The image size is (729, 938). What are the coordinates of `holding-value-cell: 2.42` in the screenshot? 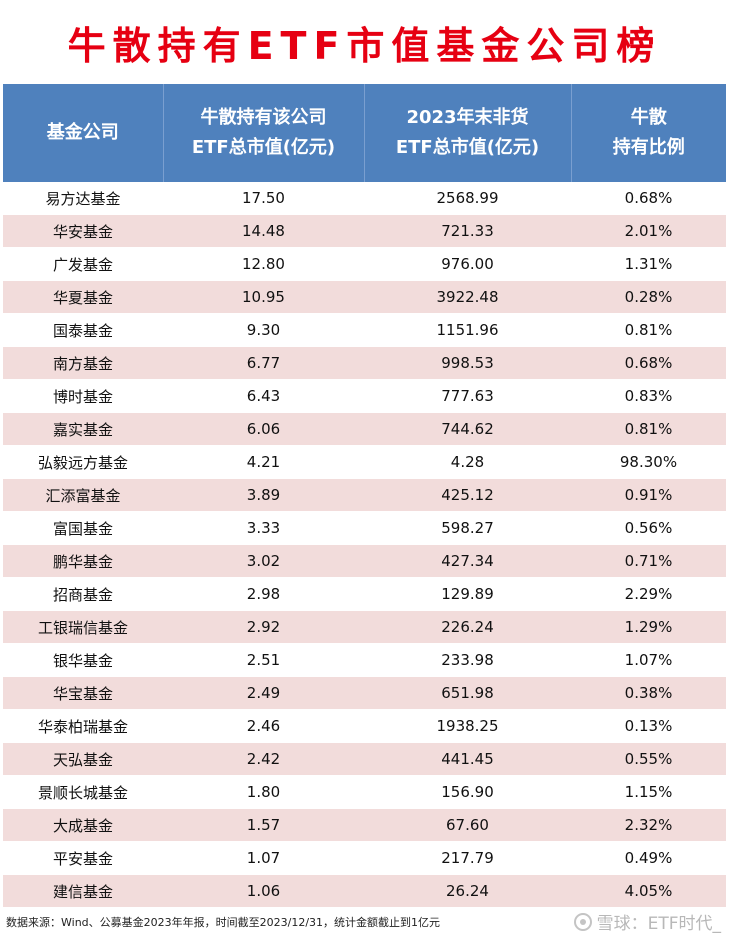 It's located at (263, 759).